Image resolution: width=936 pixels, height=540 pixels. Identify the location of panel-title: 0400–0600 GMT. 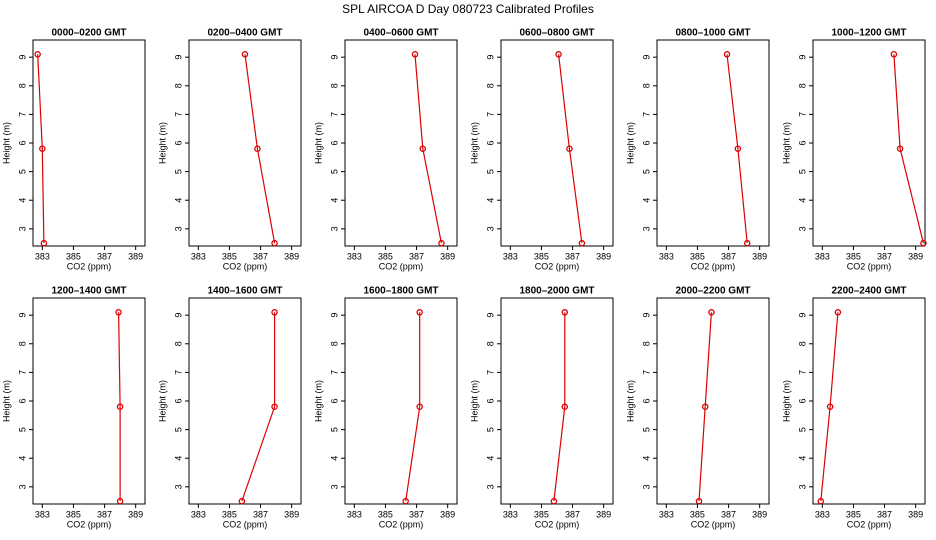
(400, 33).